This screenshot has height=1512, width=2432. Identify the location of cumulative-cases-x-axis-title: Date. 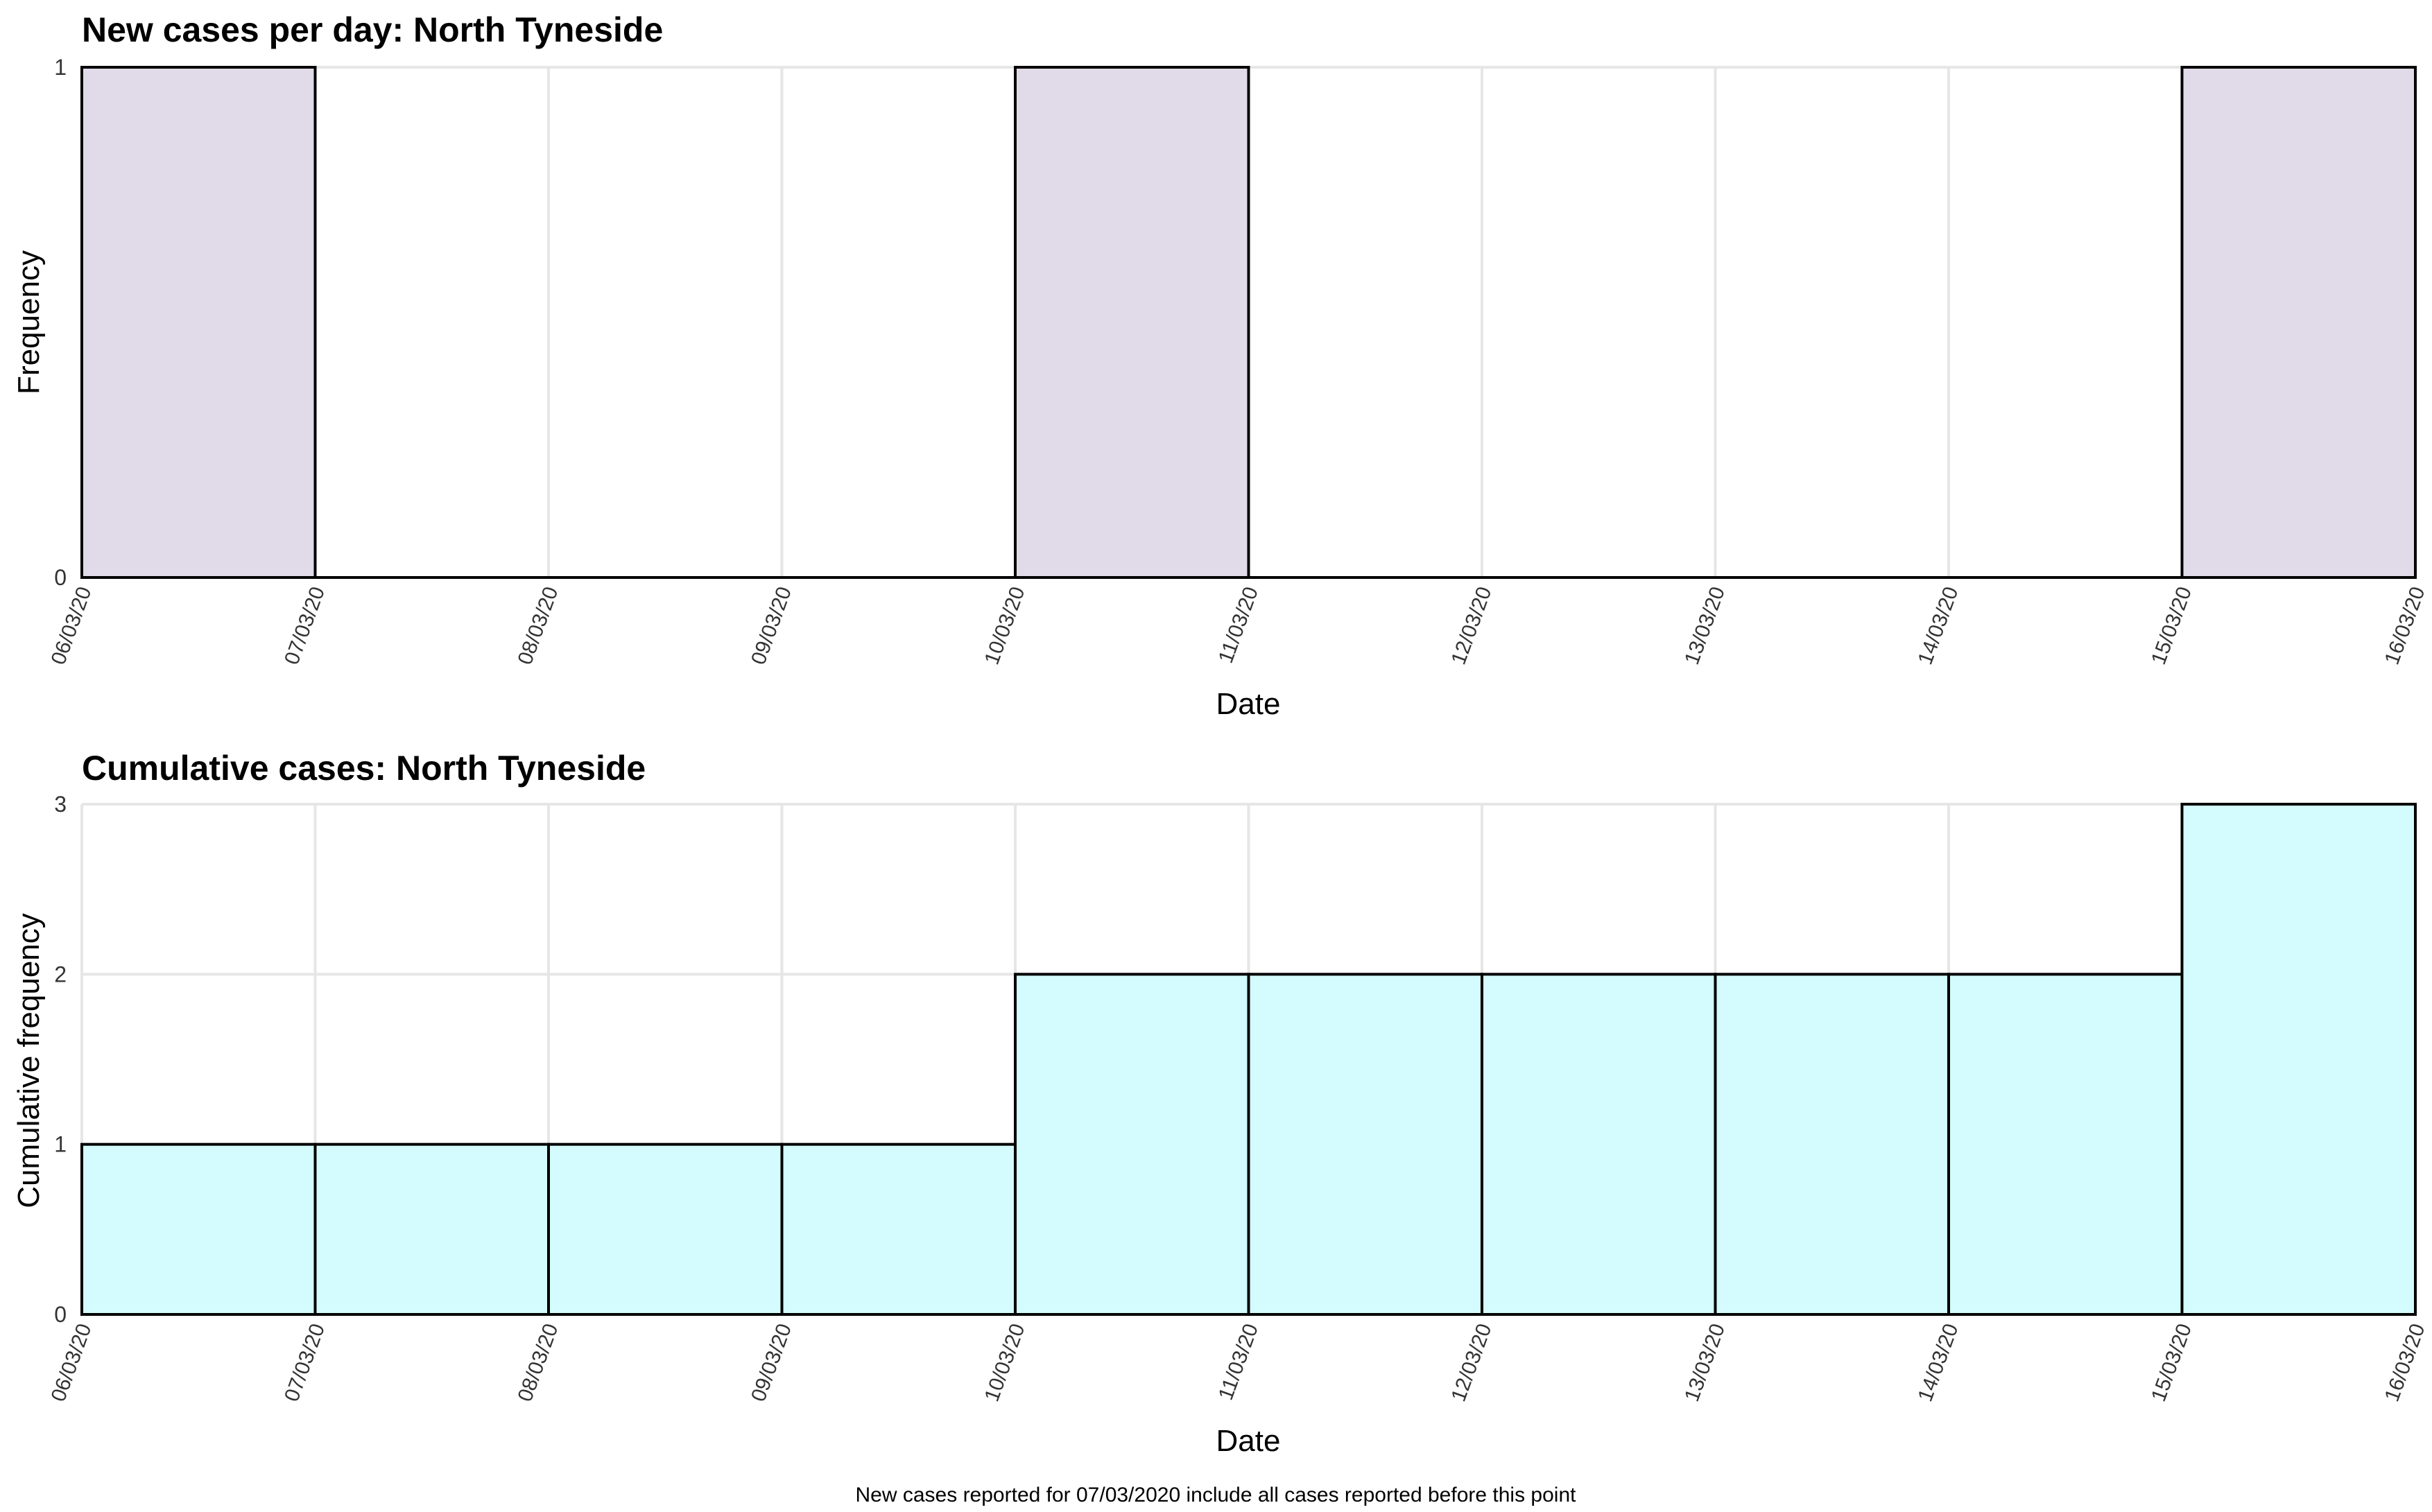
(1248, 1441).